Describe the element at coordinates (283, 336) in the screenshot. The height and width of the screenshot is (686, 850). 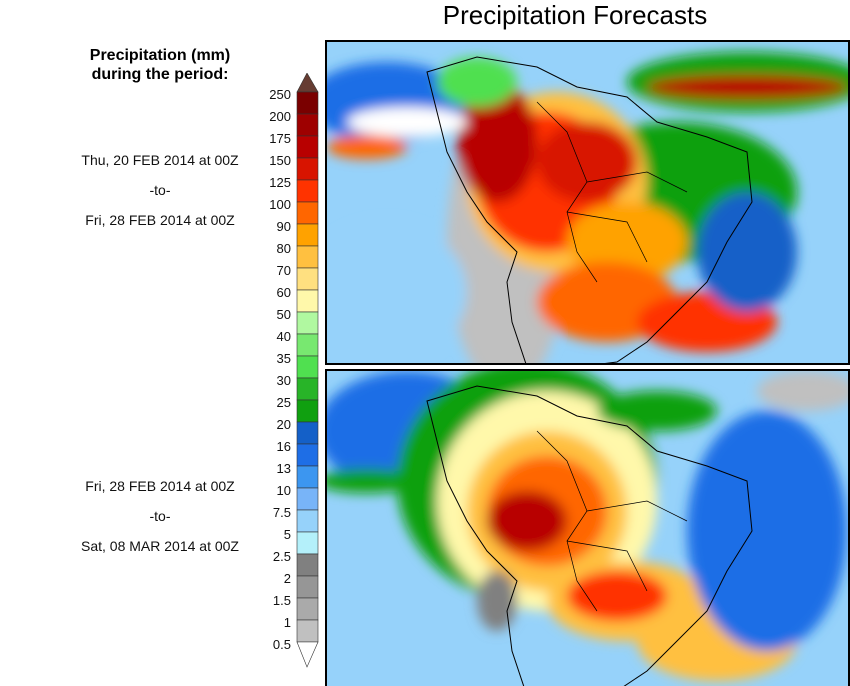
I see `colorbar-tick-label: 40` at that location.